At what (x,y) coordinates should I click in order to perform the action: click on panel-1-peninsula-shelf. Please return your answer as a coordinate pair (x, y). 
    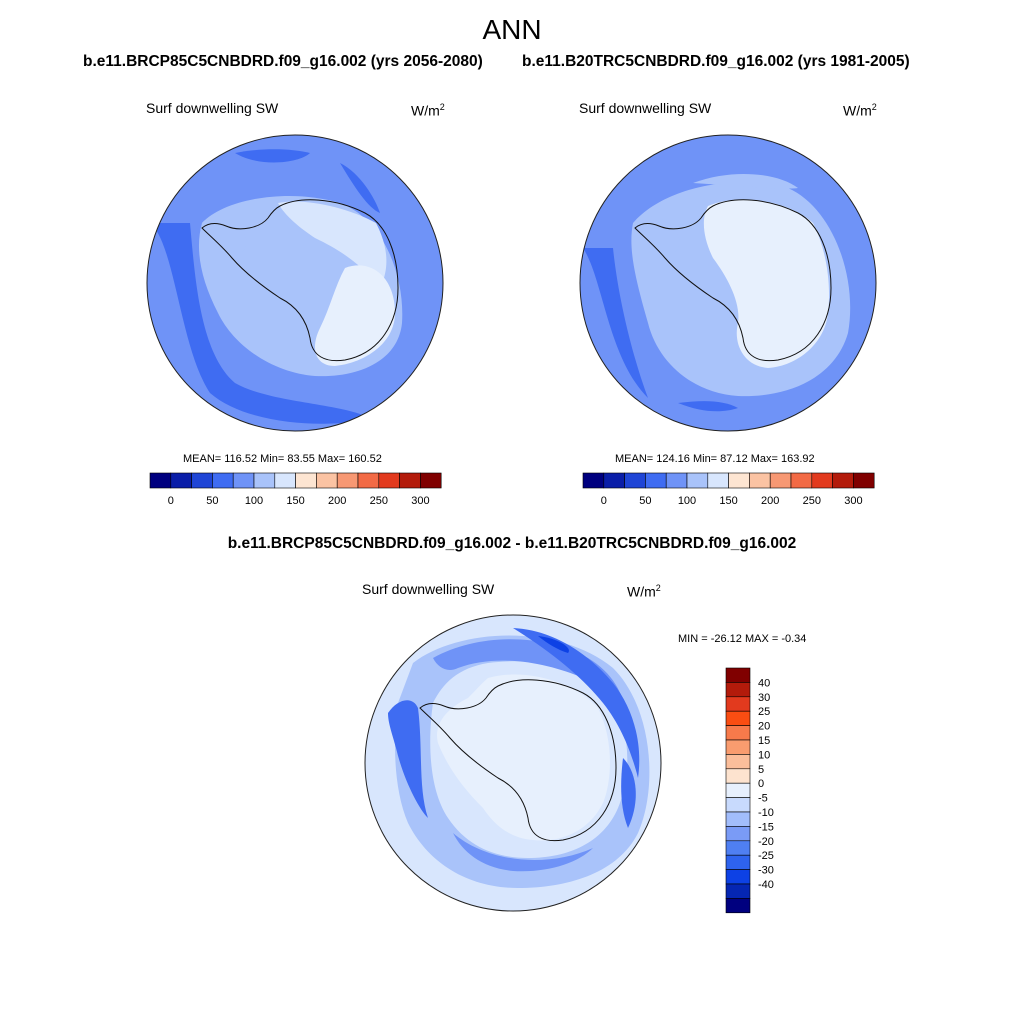
    Looking at the image, I should click on (224, 236).